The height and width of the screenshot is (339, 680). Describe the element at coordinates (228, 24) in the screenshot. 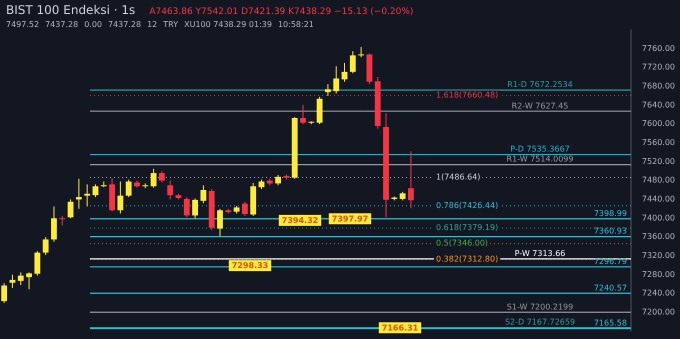

I see `text: XU100 7438.29 01:39` at that location.